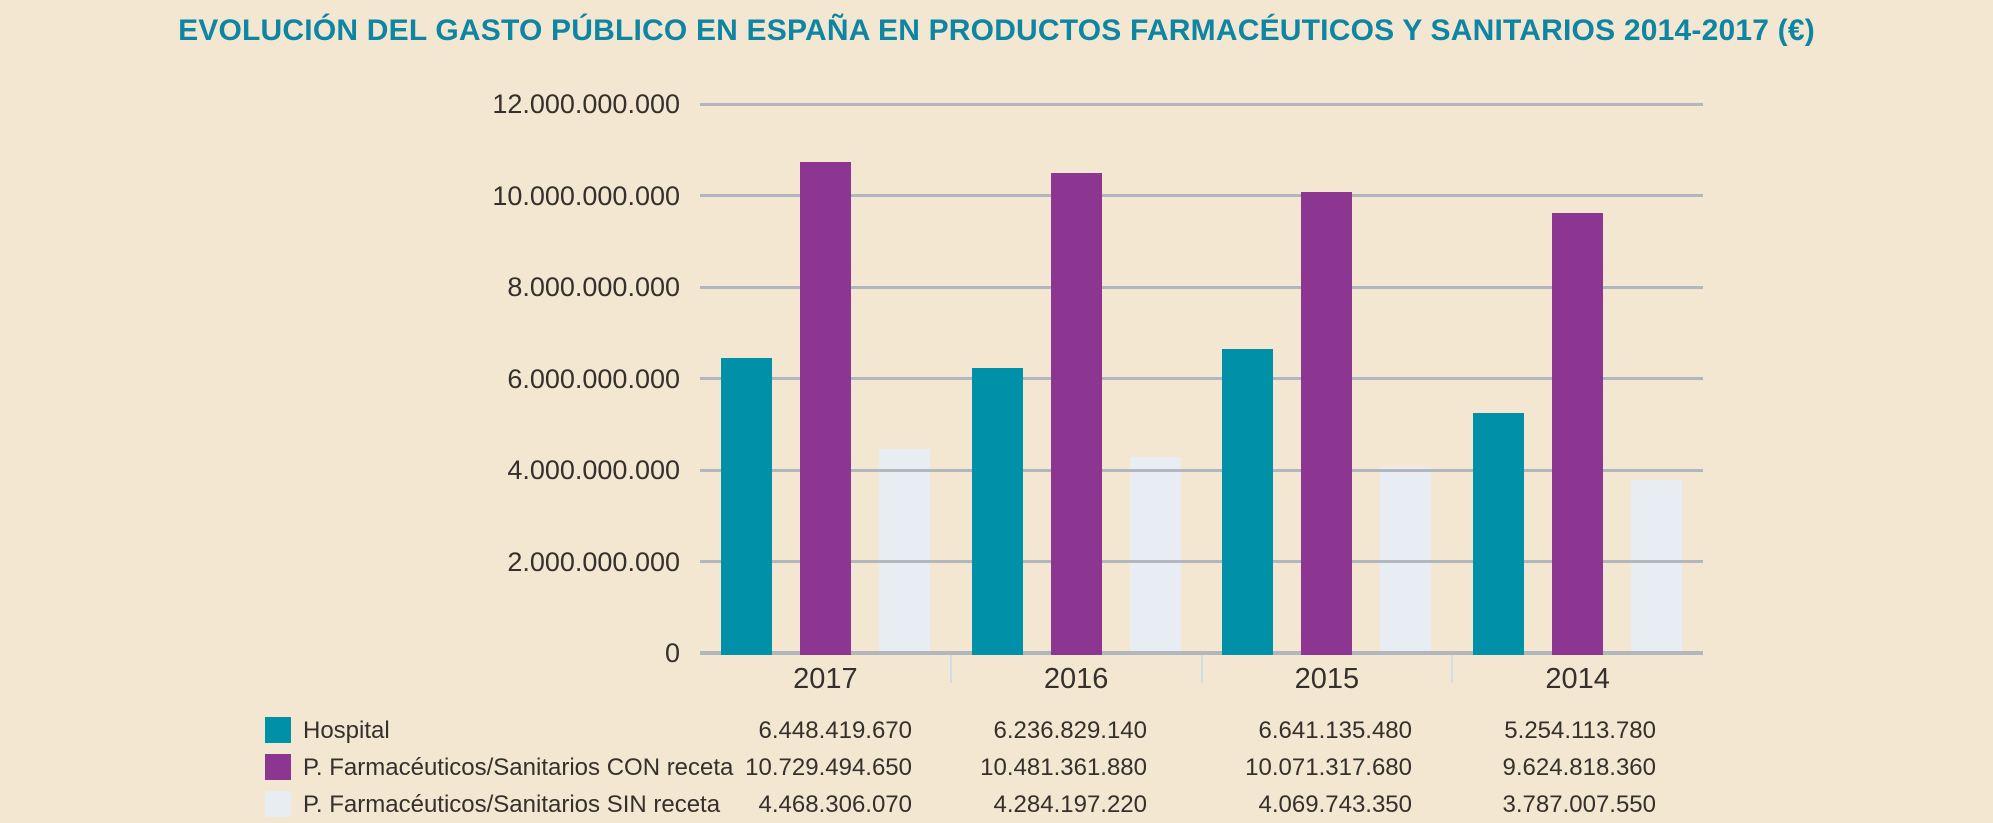 The image size is (1993, 823). Describe the element at coordinates (672, 653) in the screenshot. I see `y-axis-tick-label: 0` at that location.